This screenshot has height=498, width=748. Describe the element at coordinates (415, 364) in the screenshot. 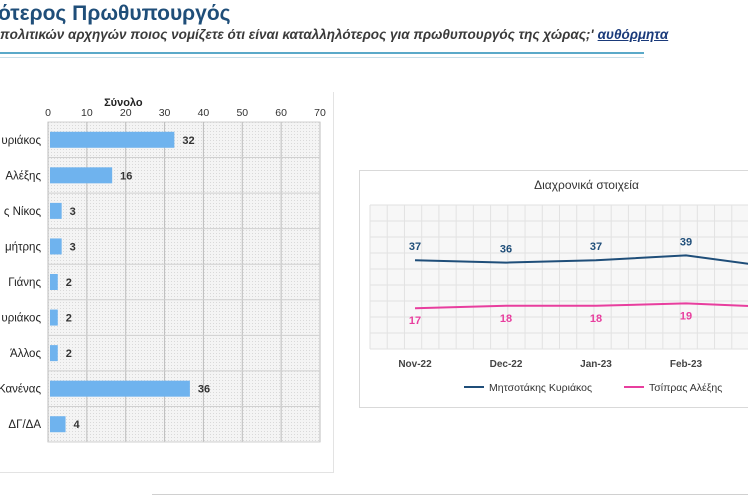

I see `x-tick-label: Nov-22` at that location.